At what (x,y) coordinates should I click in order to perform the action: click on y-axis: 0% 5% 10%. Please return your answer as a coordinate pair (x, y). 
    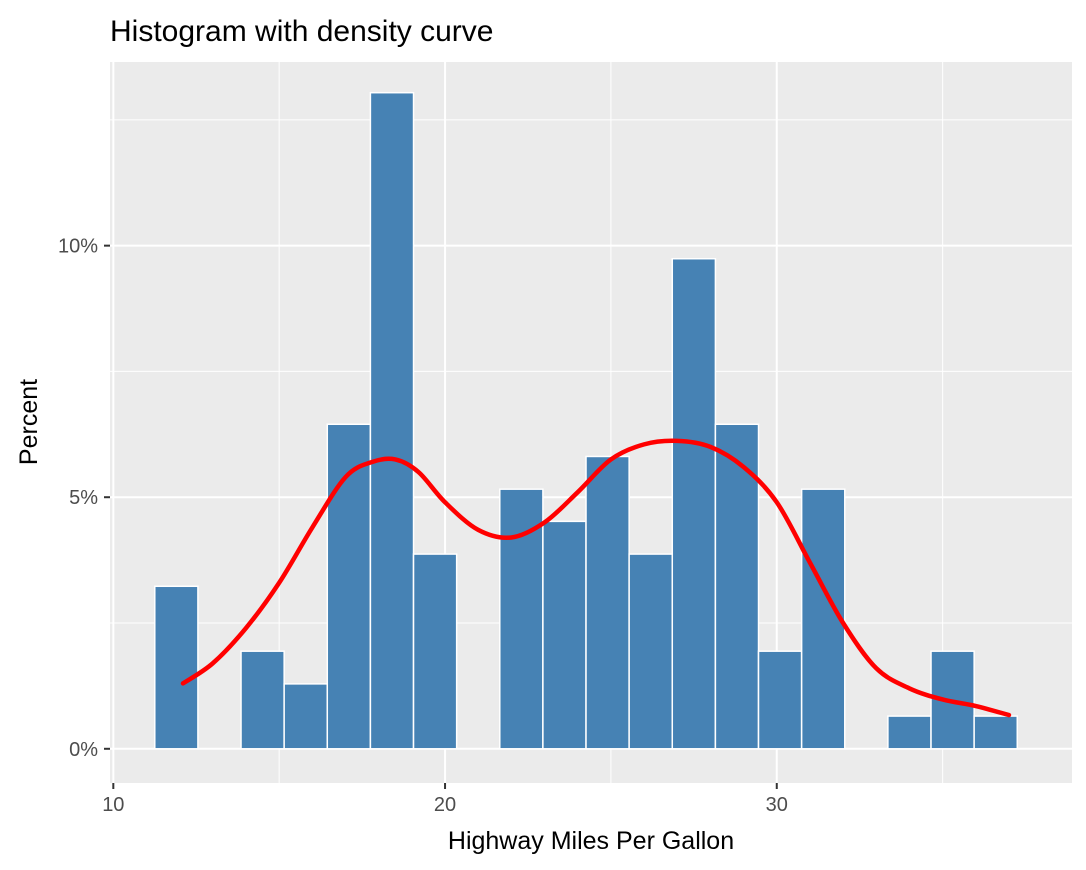
    Looking at the image, I should click on (84, 498).